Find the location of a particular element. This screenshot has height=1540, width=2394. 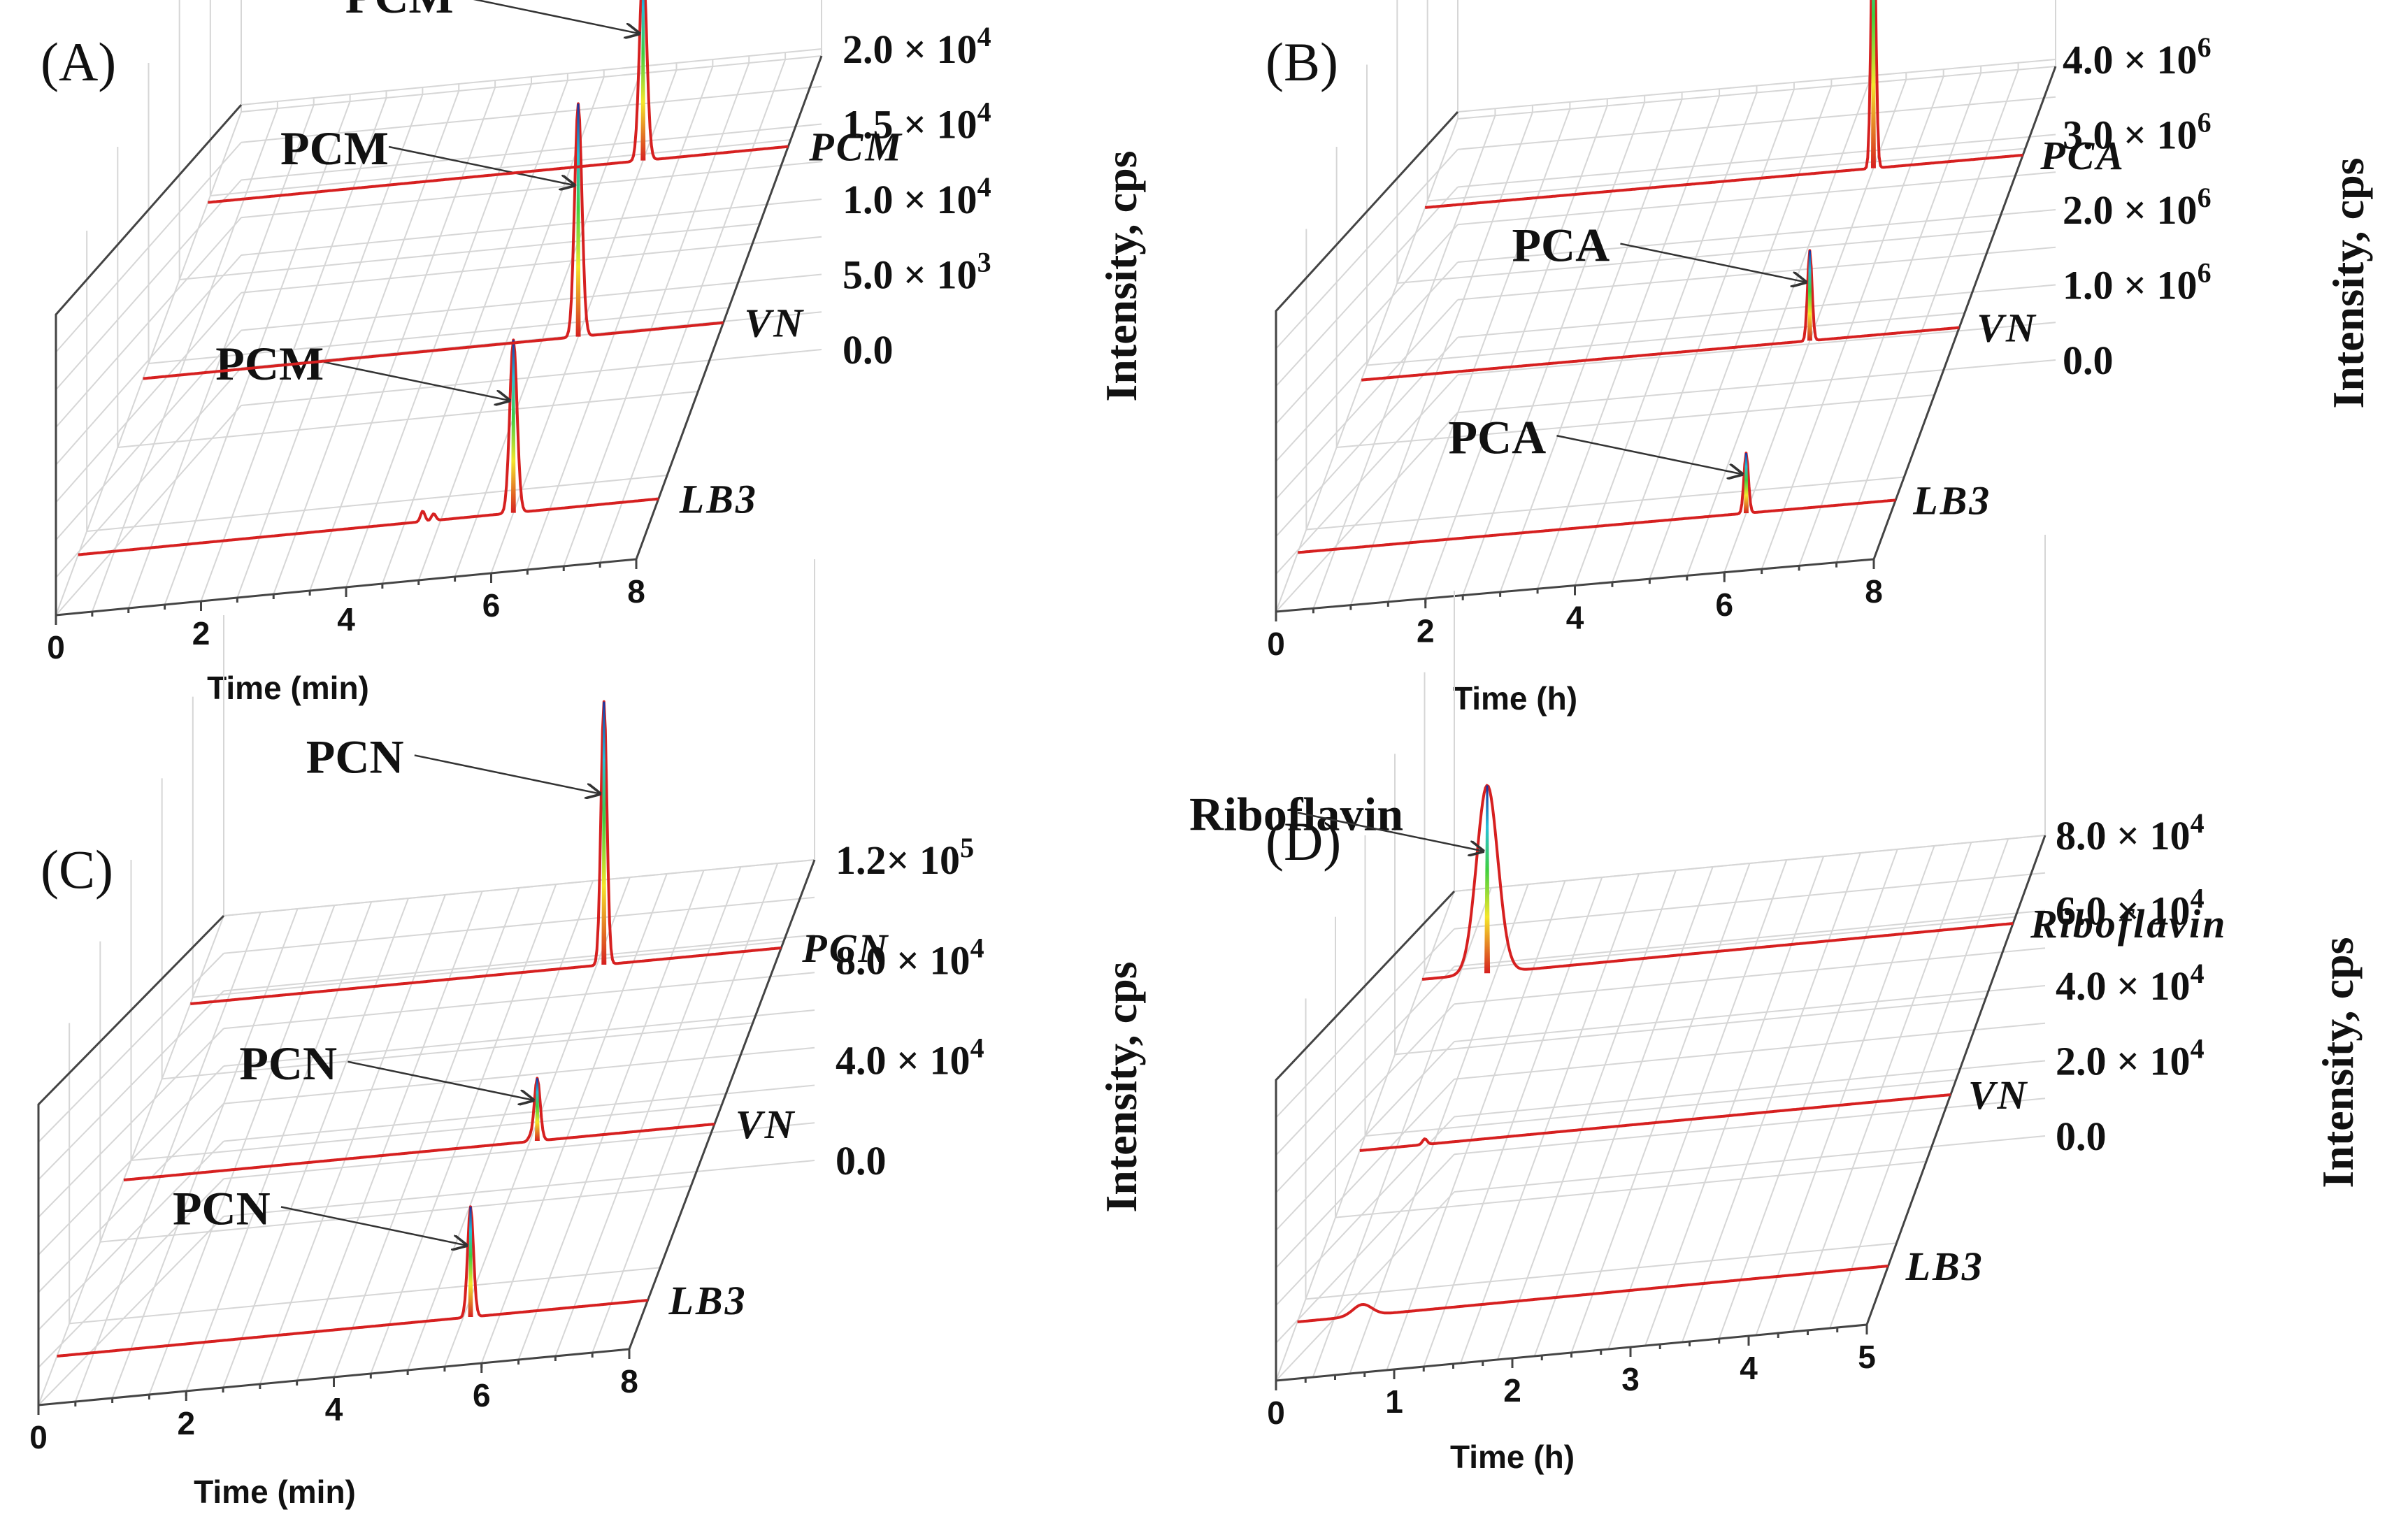

y-tick-label: 5.0 × 10³ is located at coordinates (917, 272).